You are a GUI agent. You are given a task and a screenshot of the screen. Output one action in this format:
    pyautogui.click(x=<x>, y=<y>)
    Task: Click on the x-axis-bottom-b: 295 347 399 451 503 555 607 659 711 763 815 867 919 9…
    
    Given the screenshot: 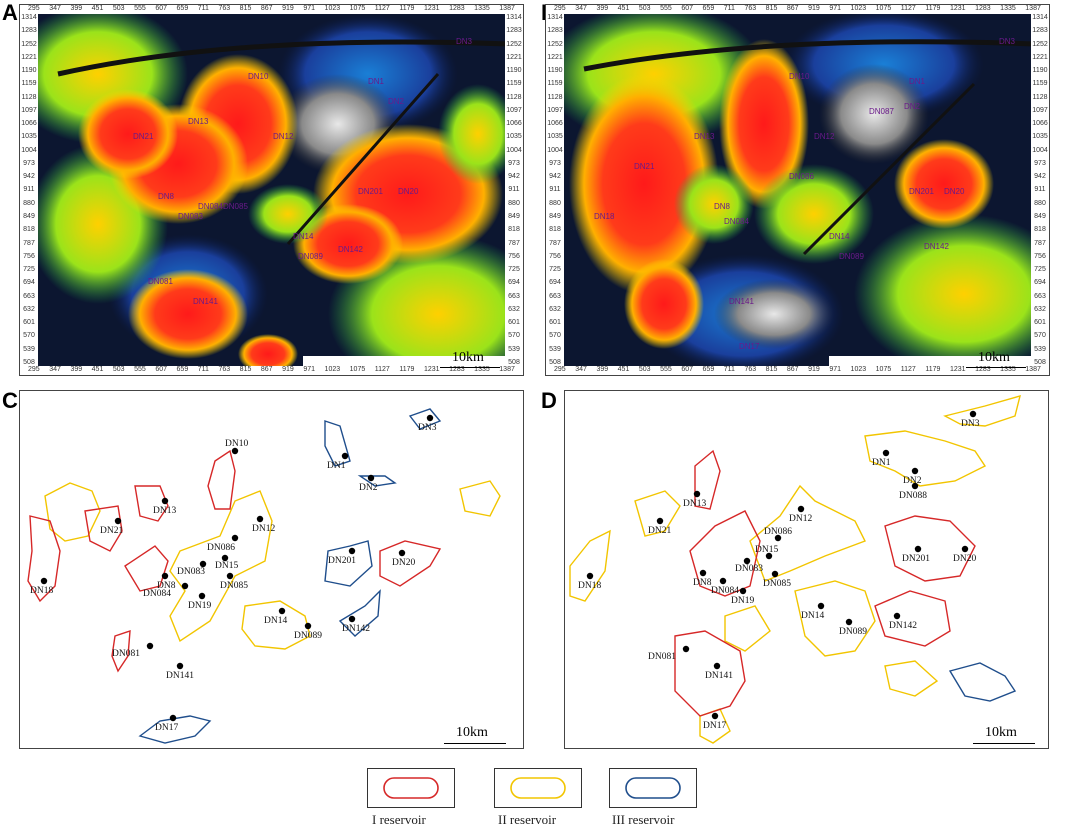 What is the action you would take?
    pyautogui.click(x=797, y=370)
    